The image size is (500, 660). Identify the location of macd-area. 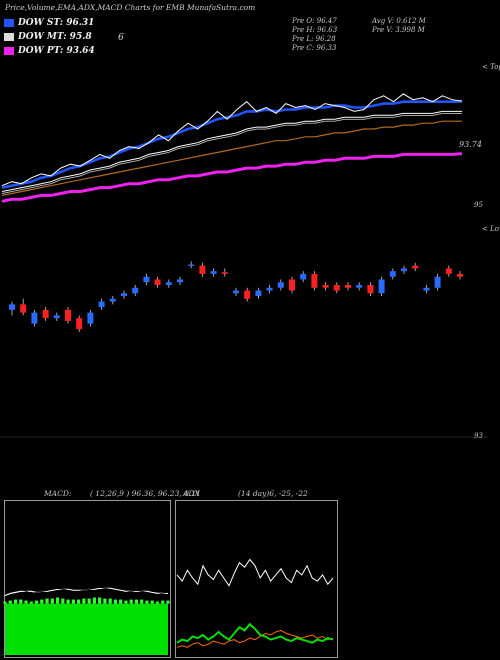
(86, 629).